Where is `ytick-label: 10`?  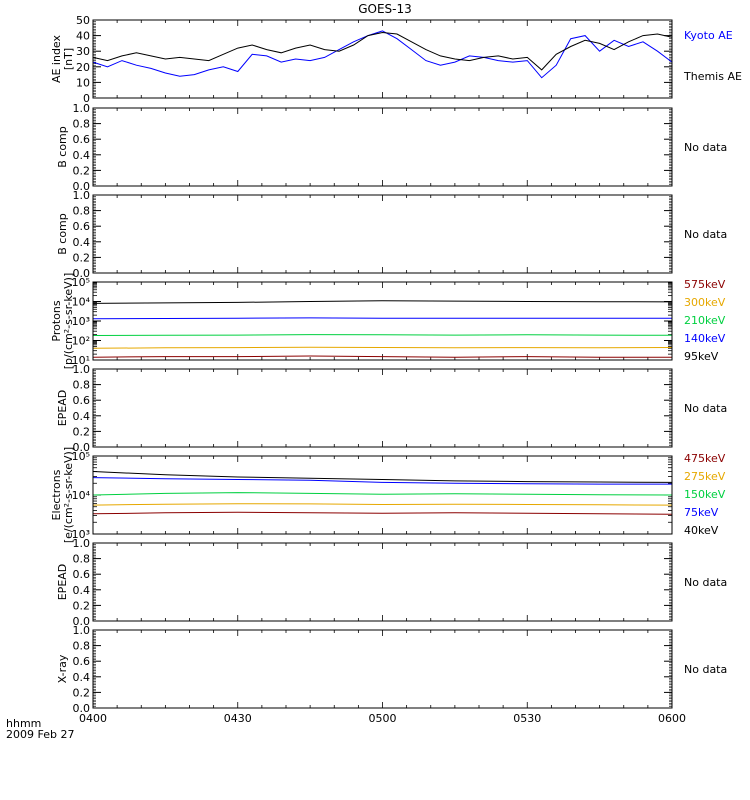 ytick-label: 10 is located at coordinates (83, 82).